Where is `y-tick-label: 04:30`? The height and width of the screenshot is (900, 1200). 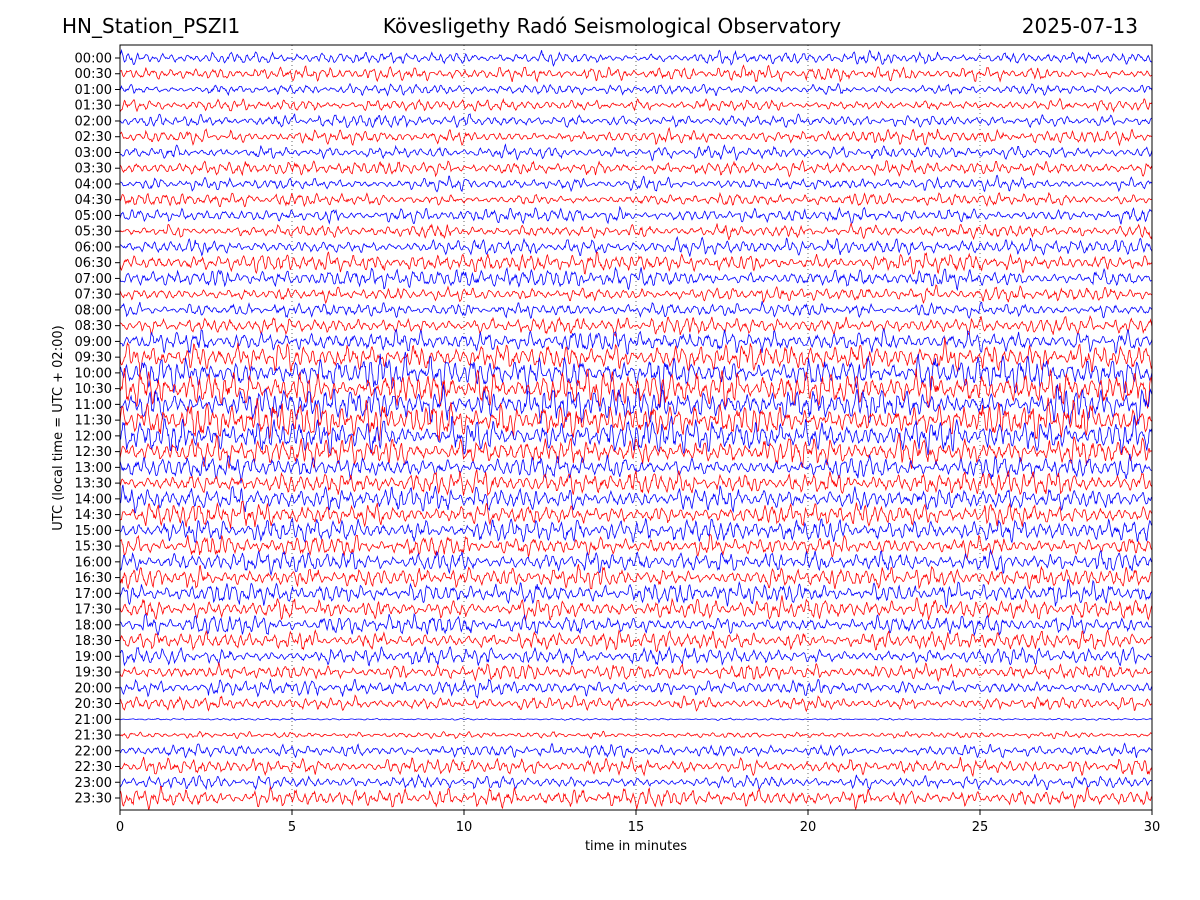 y-tick-label: 04:30 is located at coordinates (93, 200).